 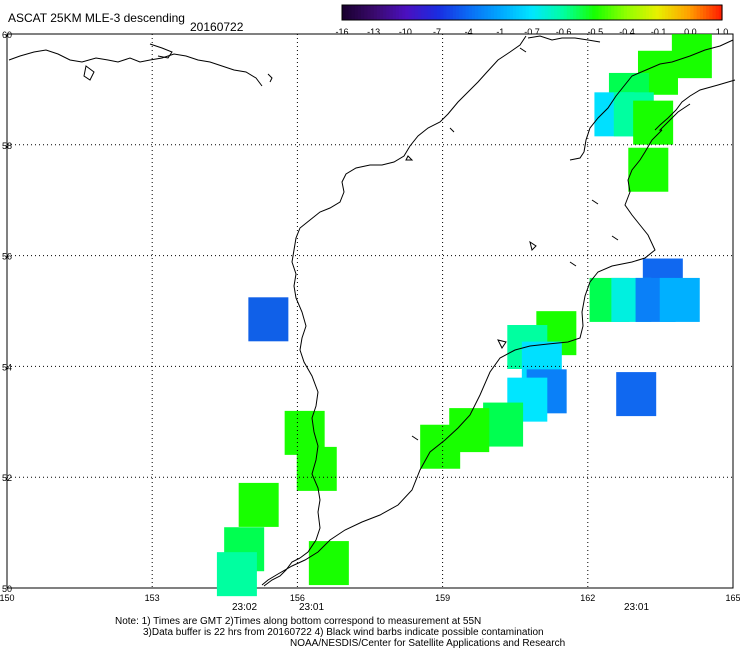 I want to click on colorbar-label: -0.5, so click(x=596, y=32).